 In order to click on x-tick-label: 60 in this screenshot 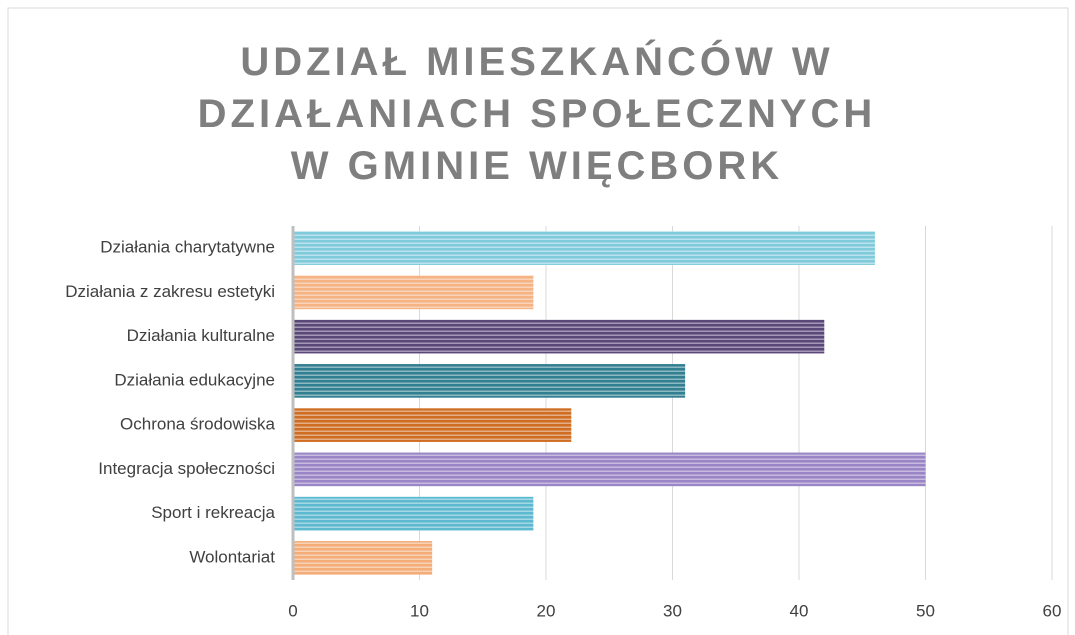, I will do `click(1052, 610)`.